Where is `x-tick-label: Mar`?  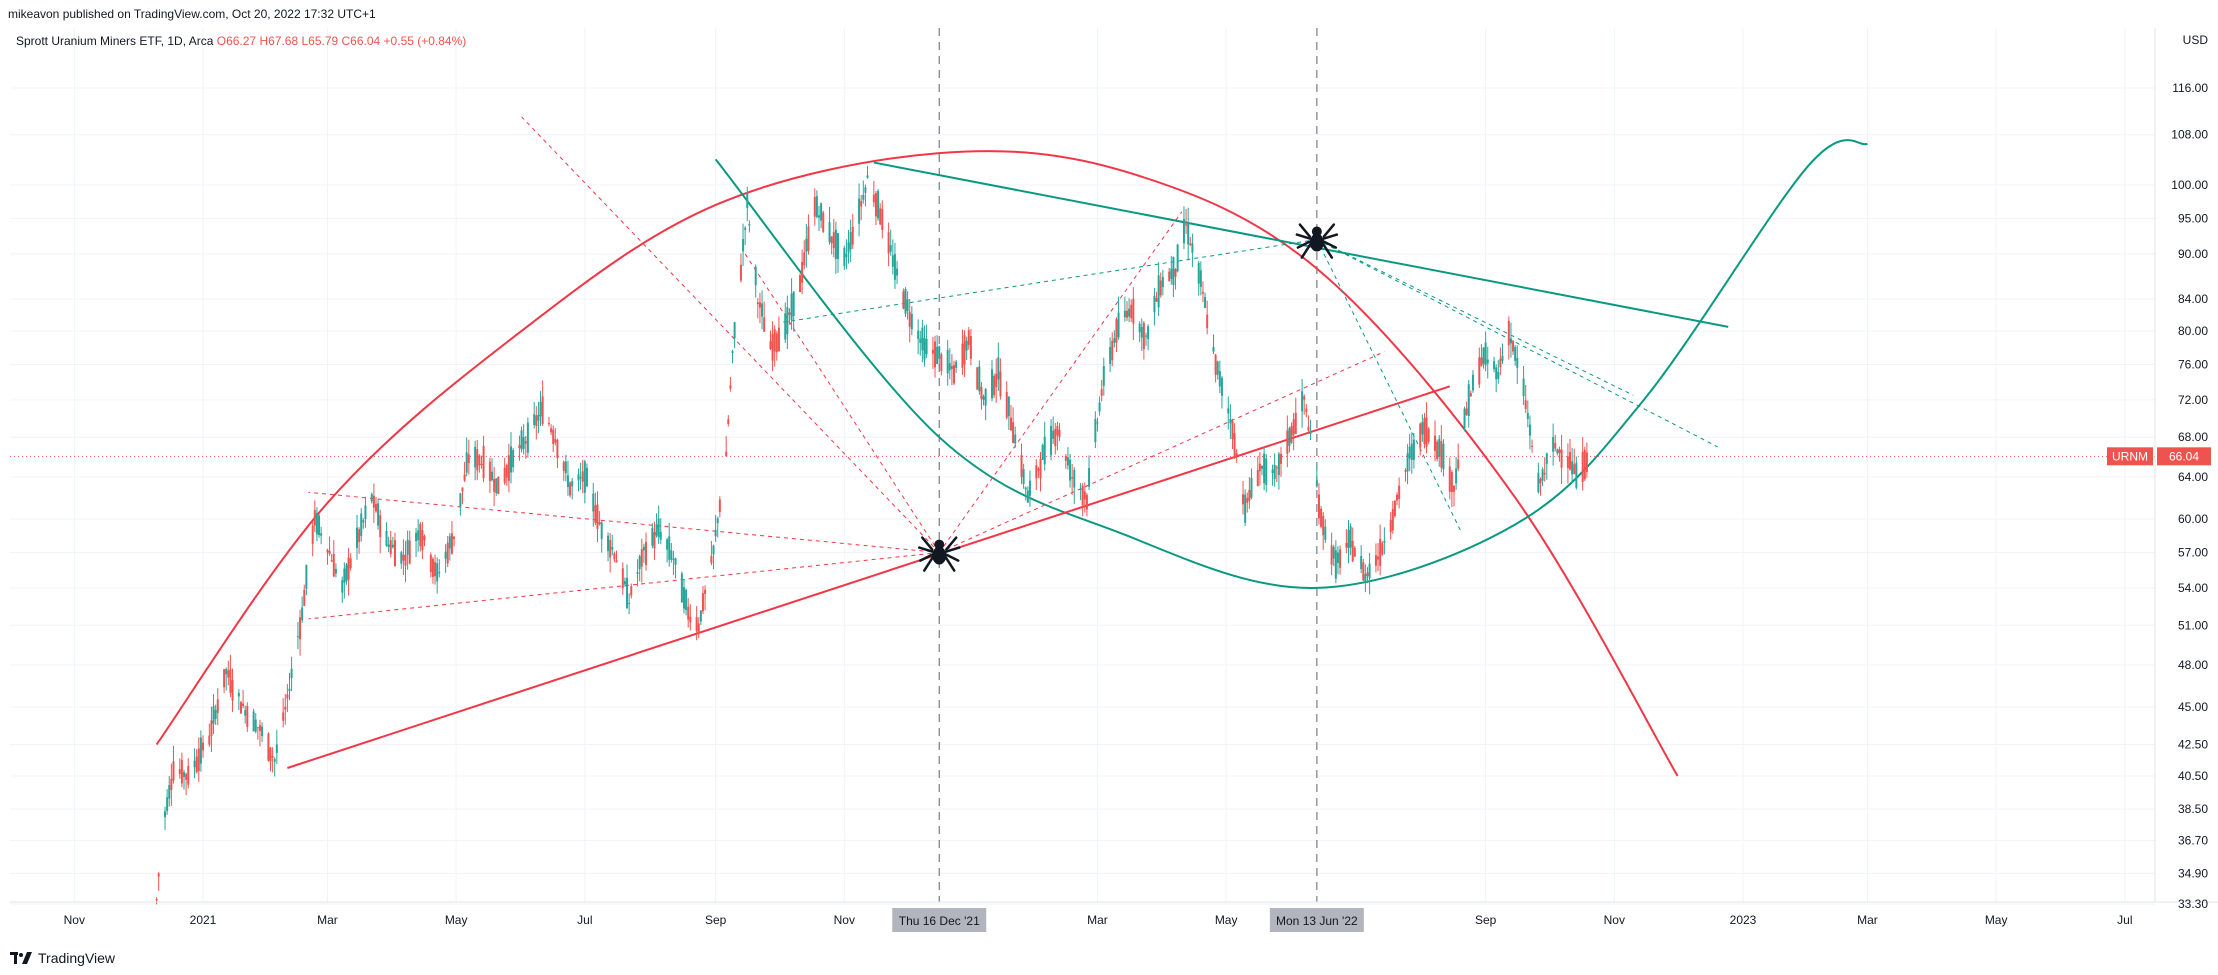
x-tick-label: Mar is located at coordinates (1867, 920).